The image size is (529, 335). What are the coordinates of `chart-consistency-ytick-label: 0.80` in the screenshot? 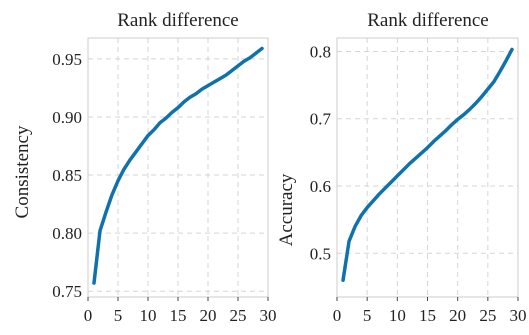 It's located at (67, 233).